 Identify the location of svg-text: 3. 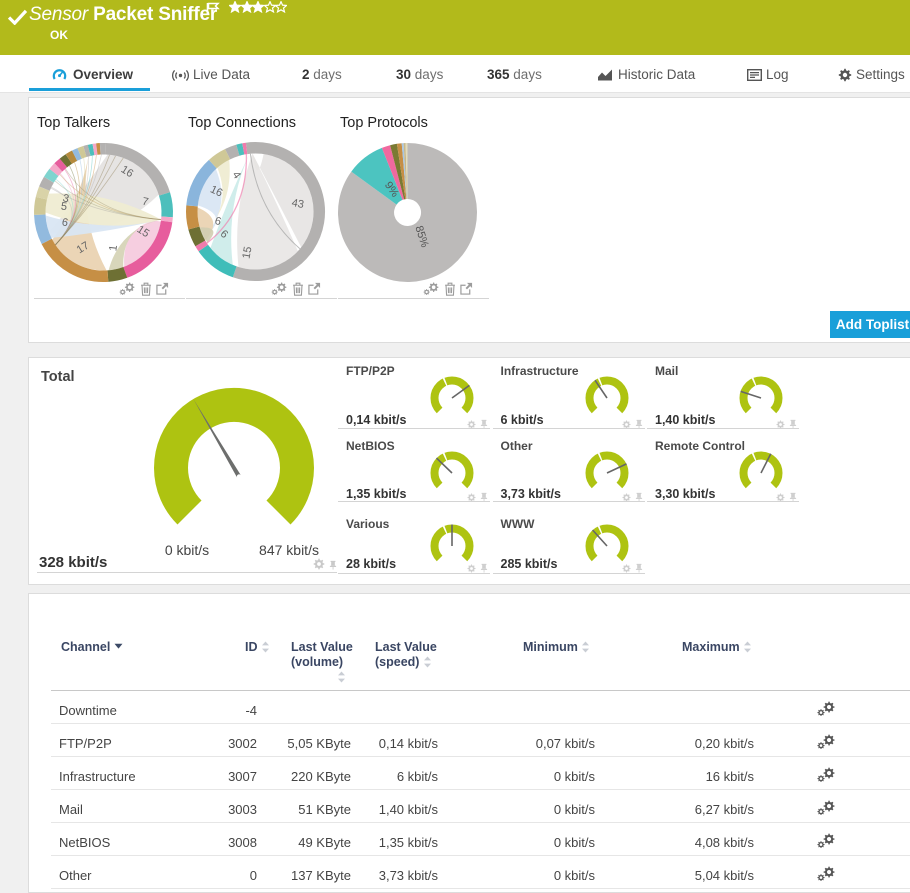
(66, 198).